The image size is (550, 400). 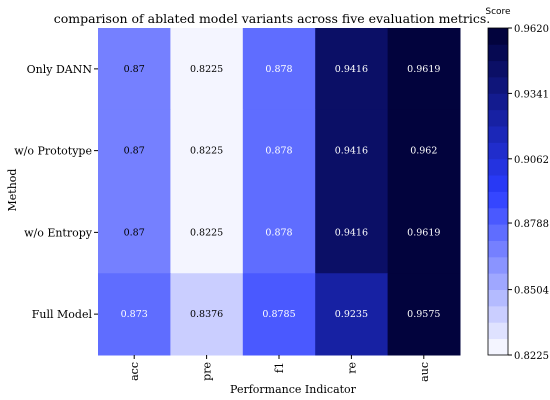 I want to click on y-tick-label: Full Model, so click(x=62, y=314).